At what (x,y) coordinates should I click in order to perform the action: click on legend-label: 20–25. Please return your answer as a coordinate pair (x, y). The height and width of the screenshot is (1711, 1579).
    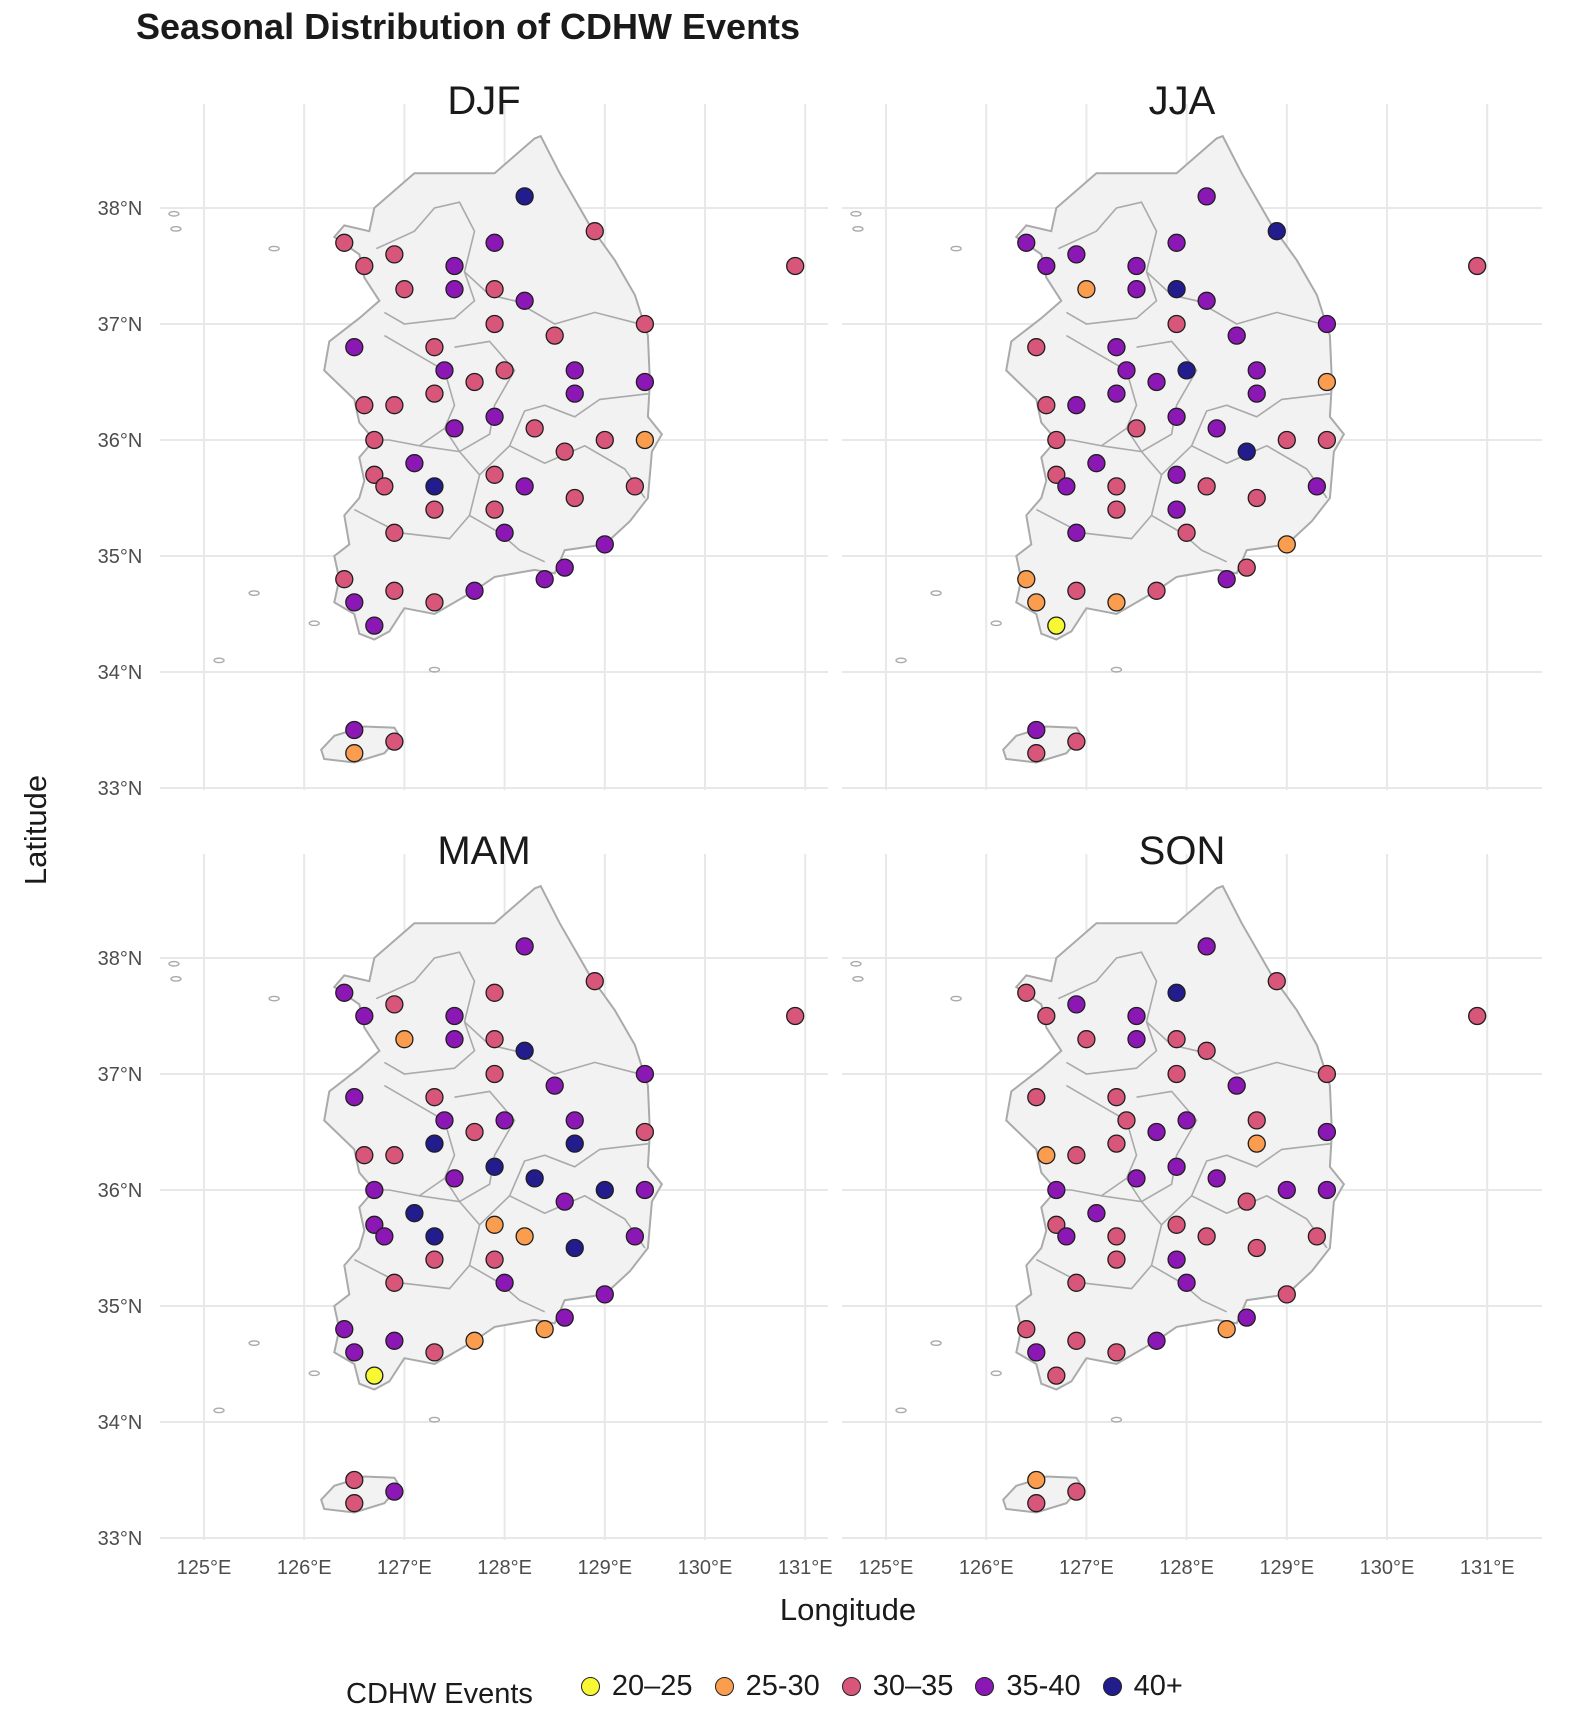
    Looking at the image, I should click on (652, 1685).